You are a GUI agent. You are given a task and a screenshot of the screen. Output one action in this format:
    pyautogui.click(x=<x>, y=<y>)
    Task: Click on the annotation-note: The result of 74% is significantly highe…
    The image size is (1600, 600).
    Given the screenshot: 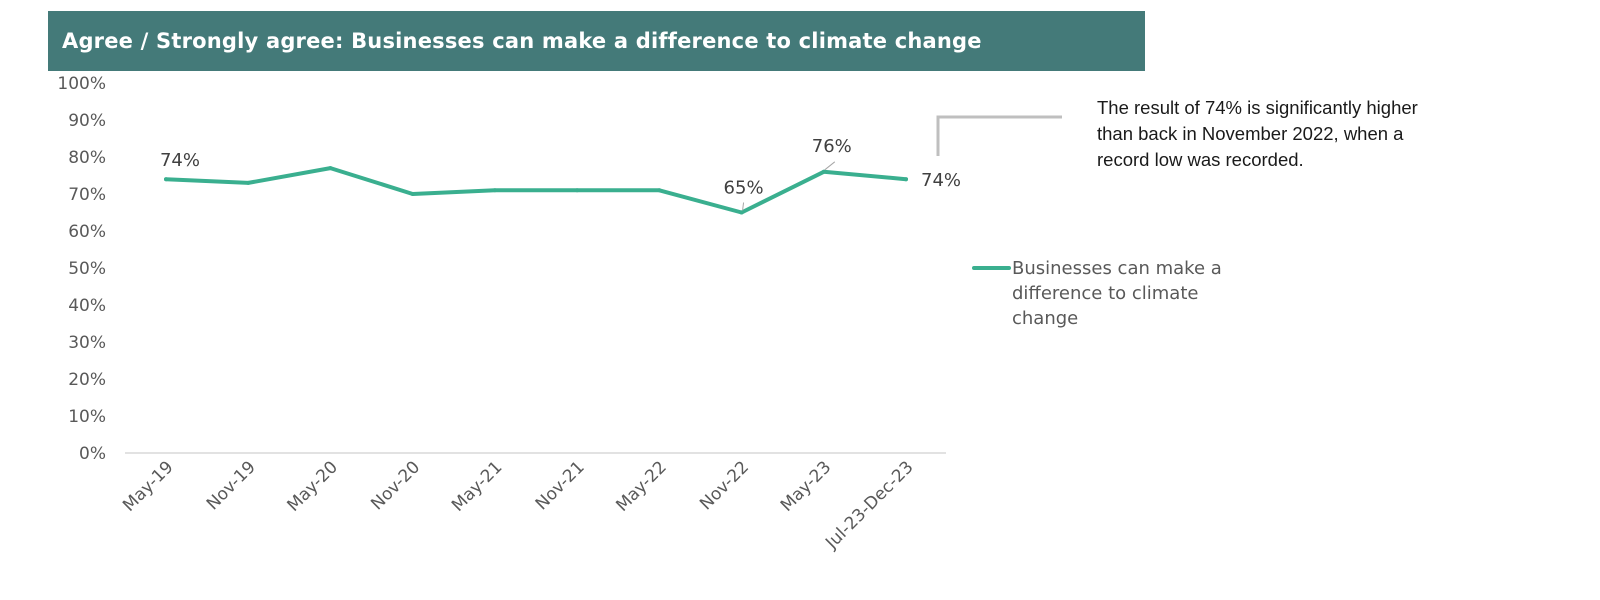 What is the action you would take?
    pyautogui.click(x=1257, y=133)
    